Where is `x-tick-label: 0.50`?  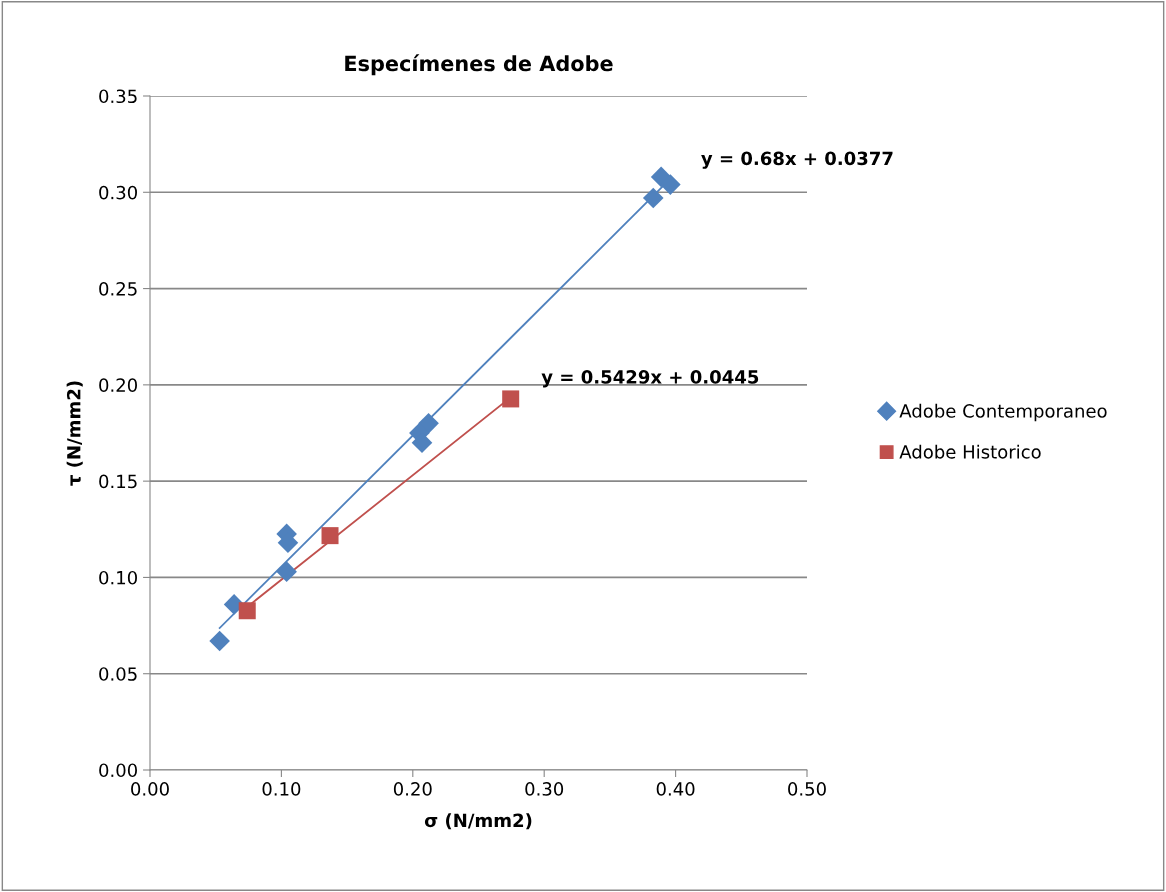 x-tick-label: 0.50 is located at coordinates (807, 789).